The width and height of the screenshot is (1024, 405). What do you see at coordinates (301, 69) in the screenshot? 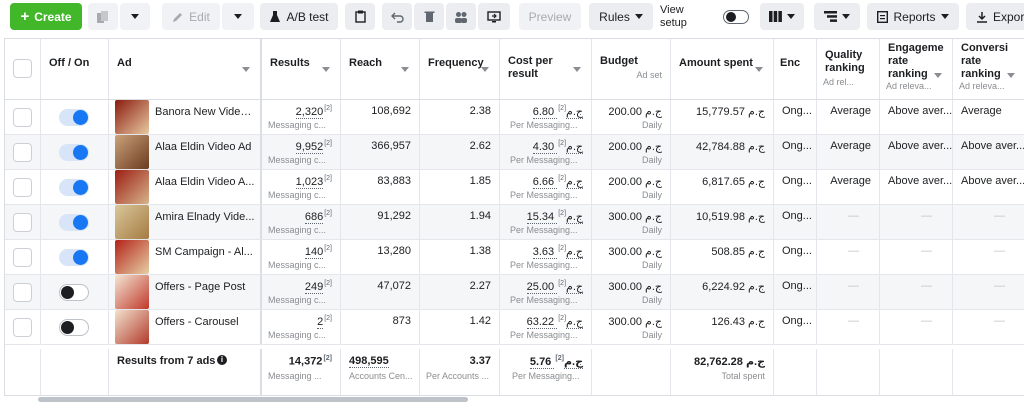
I see `header-results: Results` at bounding box center [301, 69].